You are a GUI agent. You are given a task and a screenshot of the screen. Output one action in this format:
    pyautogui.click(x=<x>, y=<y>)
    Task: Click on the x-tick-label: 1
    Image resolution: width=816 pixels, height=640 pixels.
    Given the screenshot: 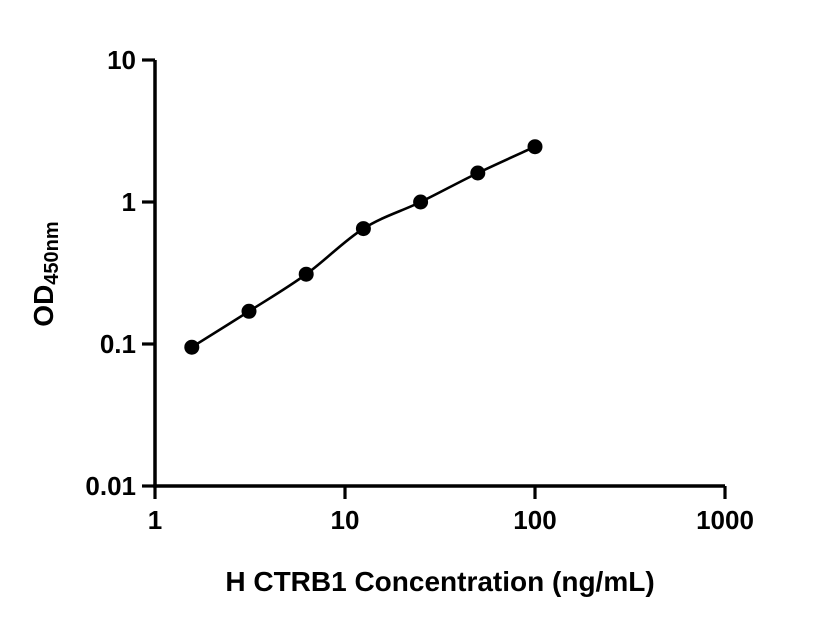 What is the action you would take?
    pyautogui.click(x=155, y=520)
    